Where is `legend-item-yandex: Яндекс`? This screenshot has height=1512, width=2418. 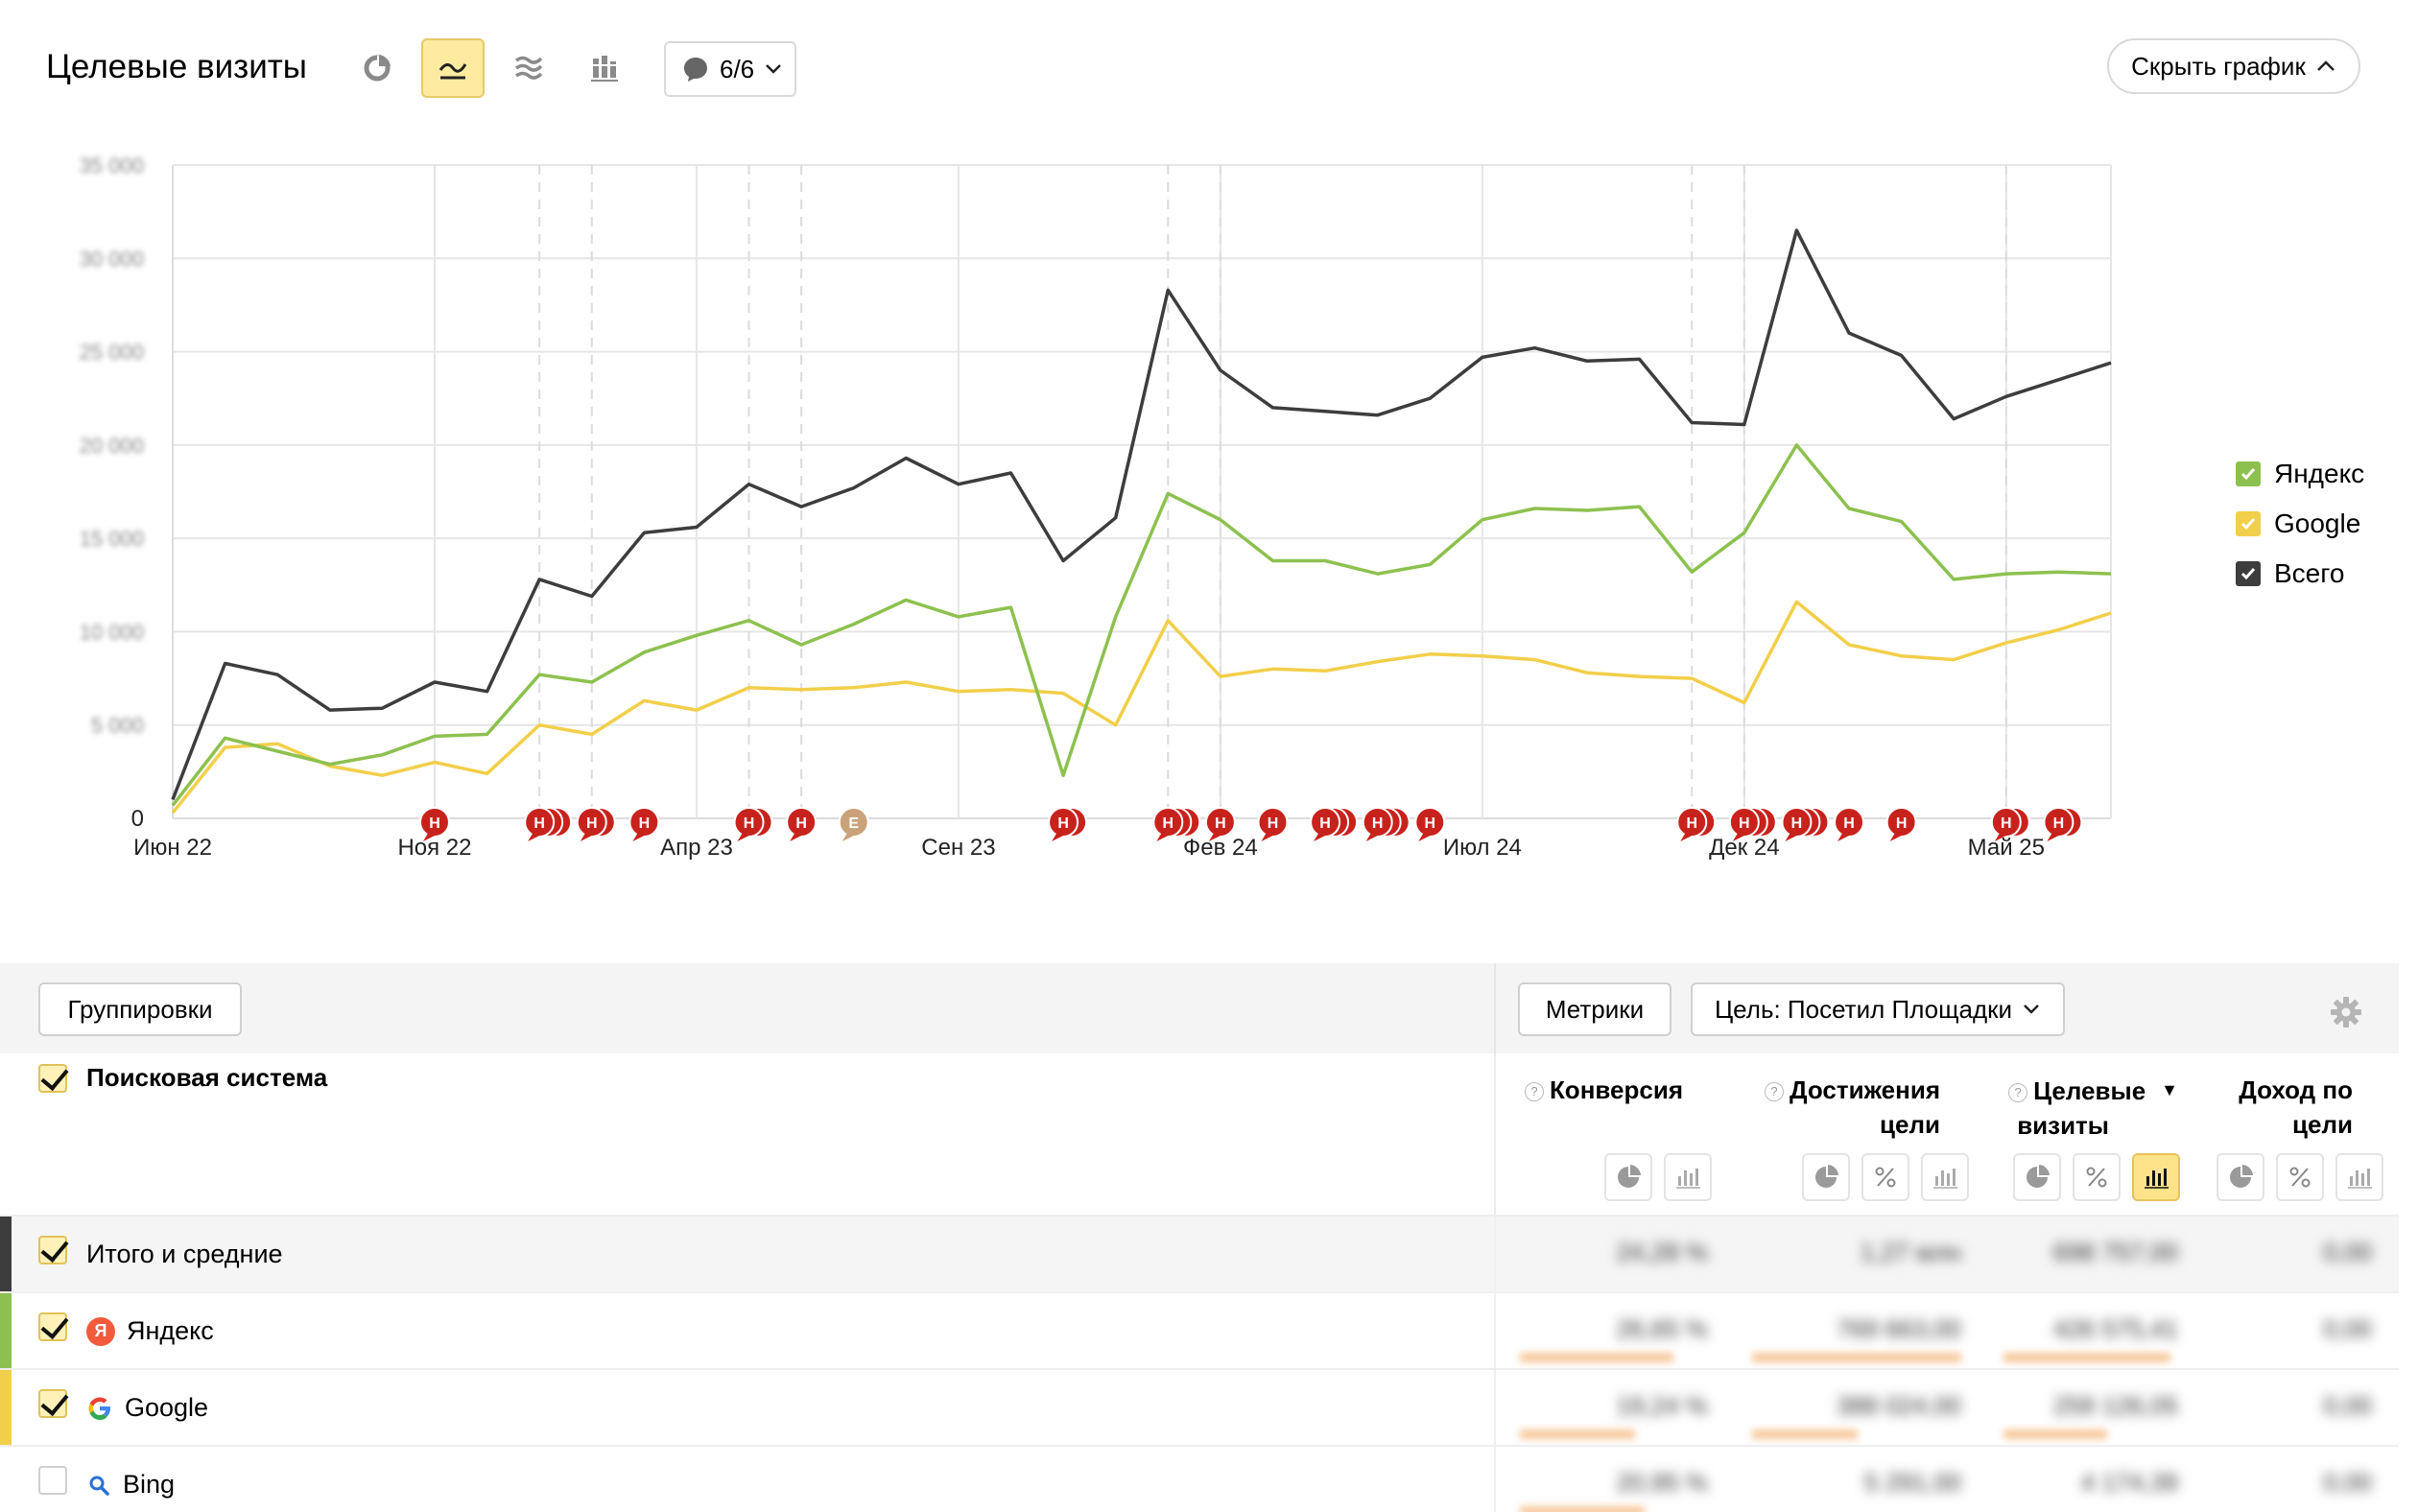 legend-item-yandex: Яндекс is located at coordinates (2300, 474).